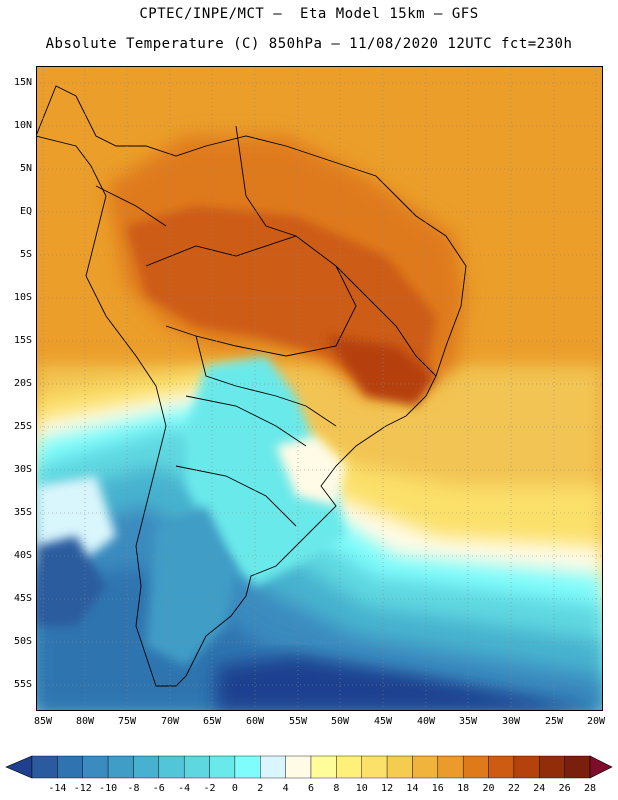  I want to click on lat-label: 15N, so click(22, 82).